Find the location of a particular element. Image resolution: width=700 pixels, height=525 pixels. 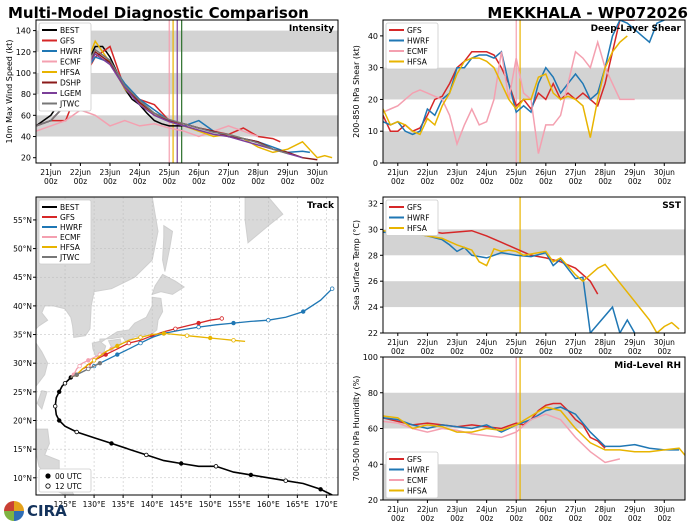

y-tick-label: 25°N is located at coordinates (22, 392).